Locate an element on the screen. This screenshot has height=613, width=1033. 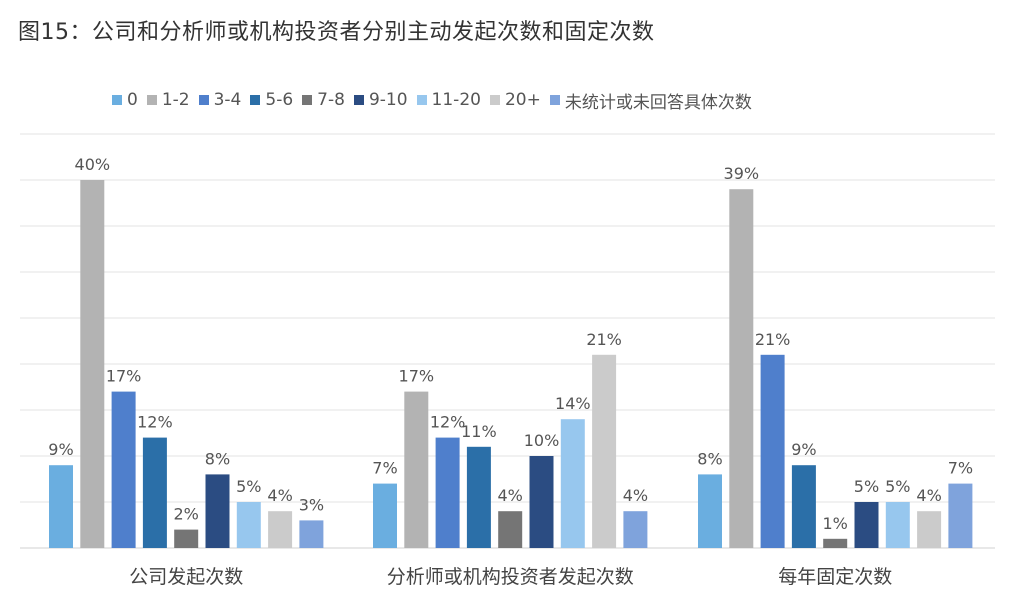
legend-item: 20+ is located at coordinates (515, 100).